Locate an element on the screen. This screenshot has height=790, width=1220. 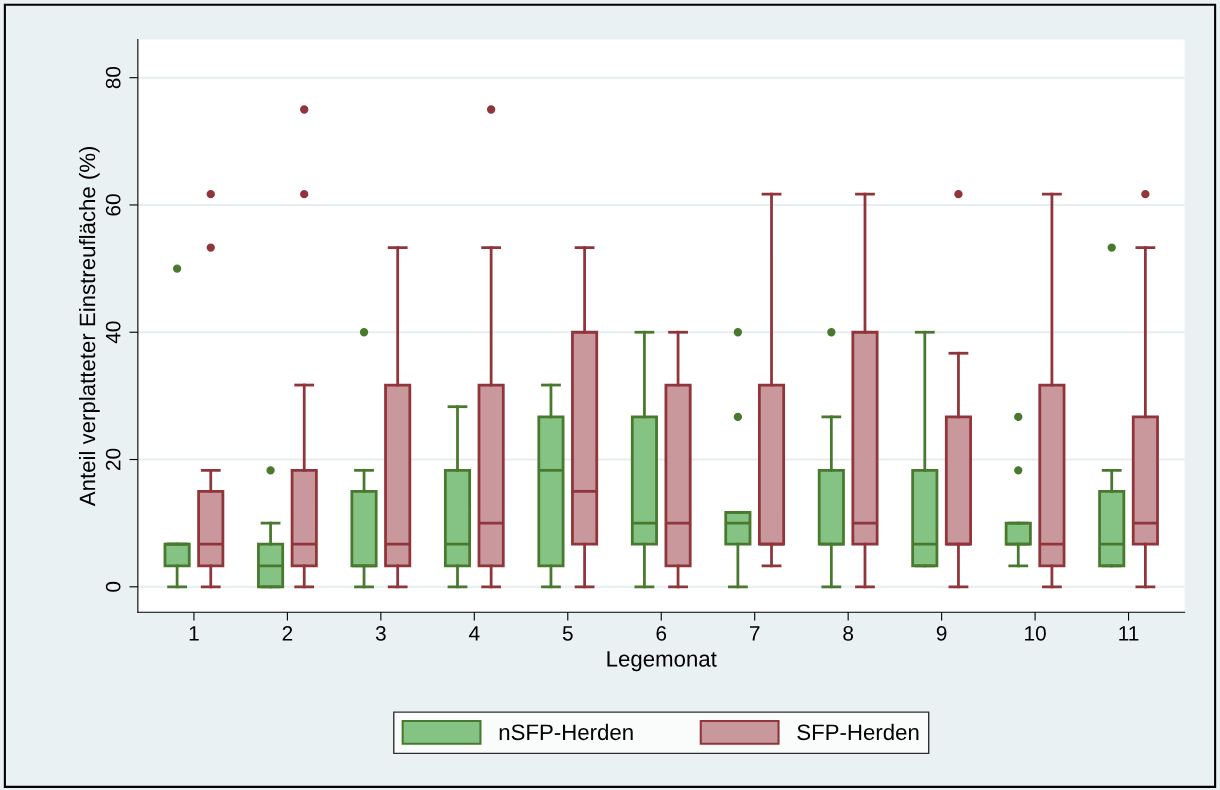
y-axis-title: Anteil verplatteter Einstreufläche (%) is located at coordinates (89, 326).